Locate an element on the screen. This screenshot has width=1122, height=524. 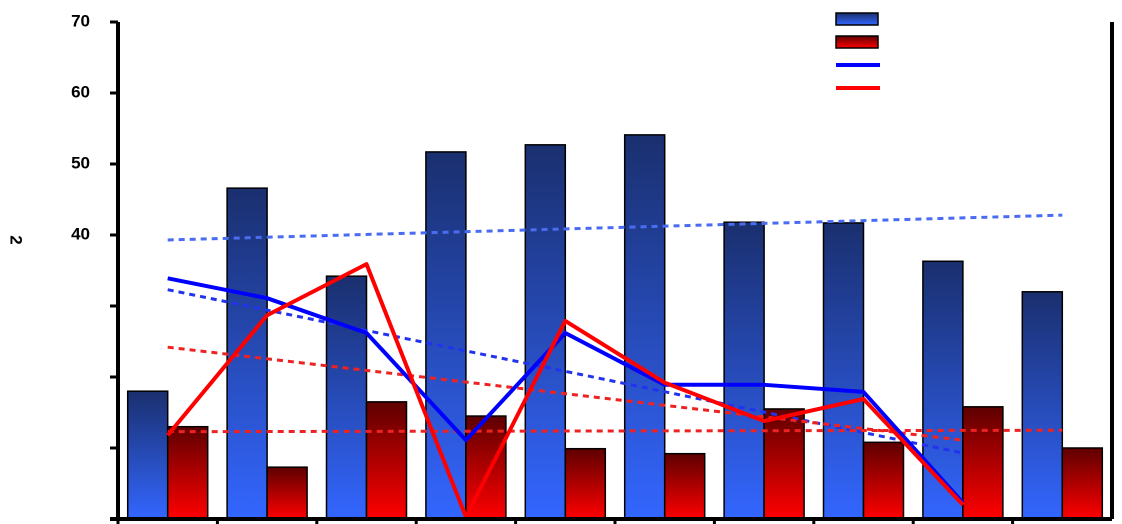
y-tick-label: 40 is located at coordinates (80, 233).